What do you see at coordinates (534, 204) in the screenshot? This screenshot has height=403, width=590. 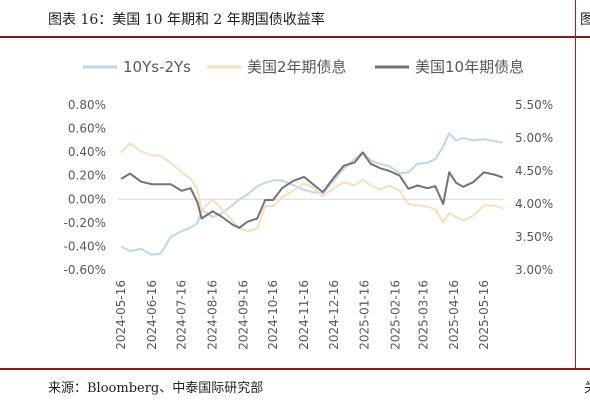 I see `y-right-tick-label: 4.00%` at bounding box center [534, 204].